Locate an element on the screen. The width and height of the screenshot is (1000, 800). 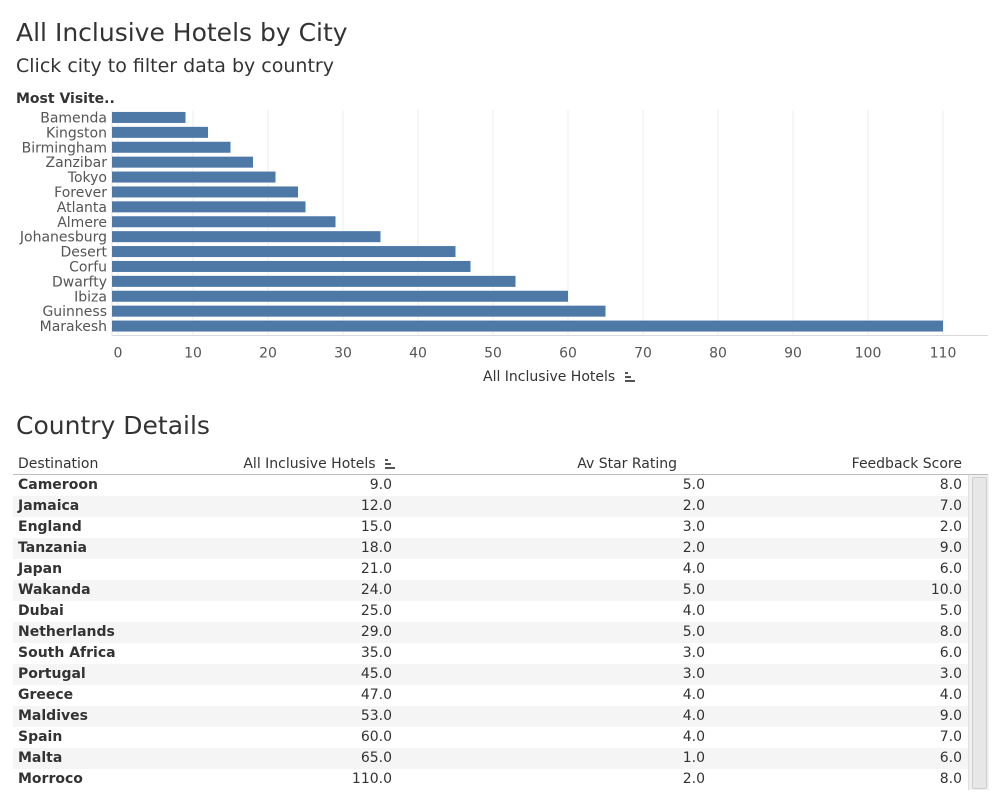
table-row: Spain 60.0 4.0 7.0 is located at coordinates (500, 737).